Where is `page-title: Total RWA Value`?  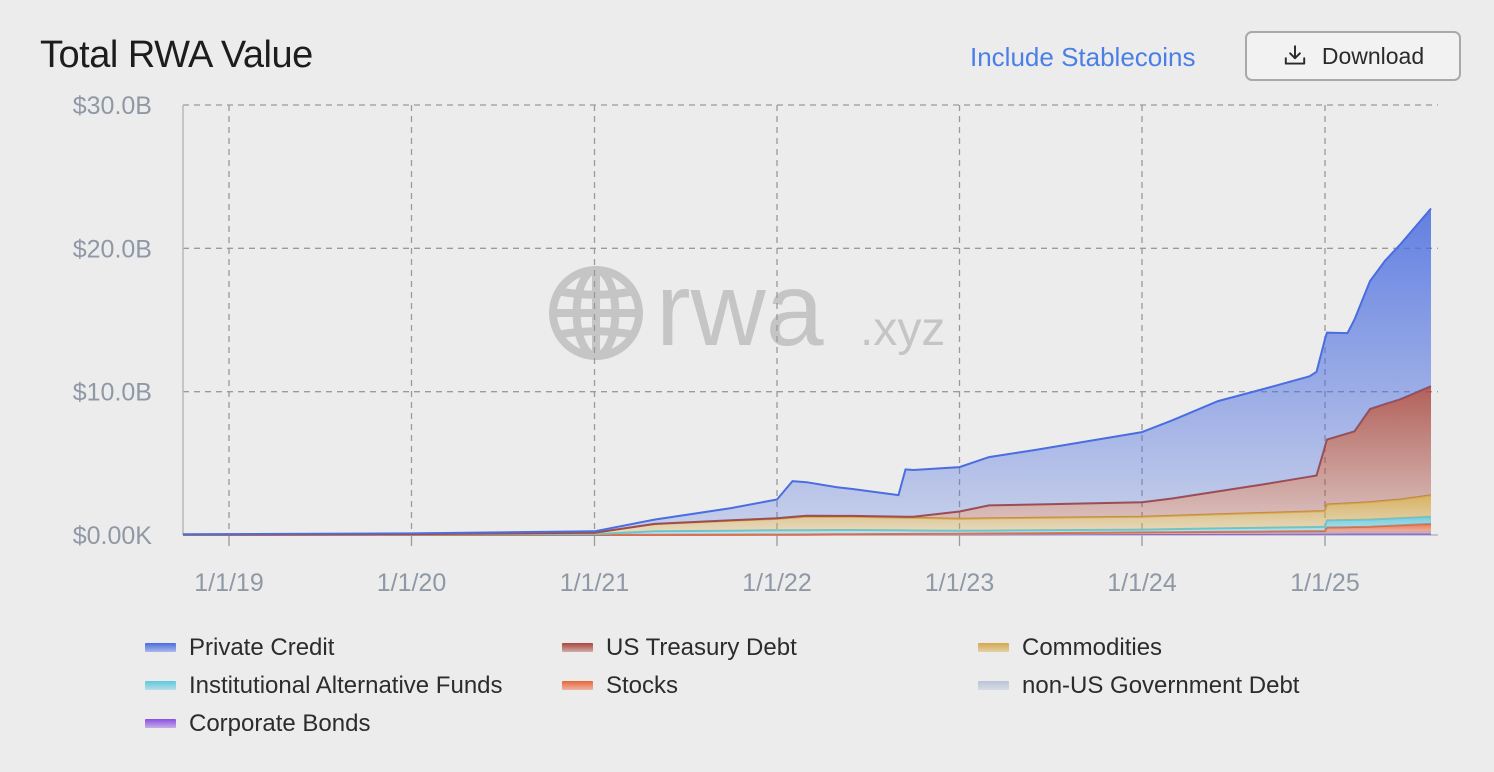
page-title: Total RWA Value is located at coordinates (176, 55).